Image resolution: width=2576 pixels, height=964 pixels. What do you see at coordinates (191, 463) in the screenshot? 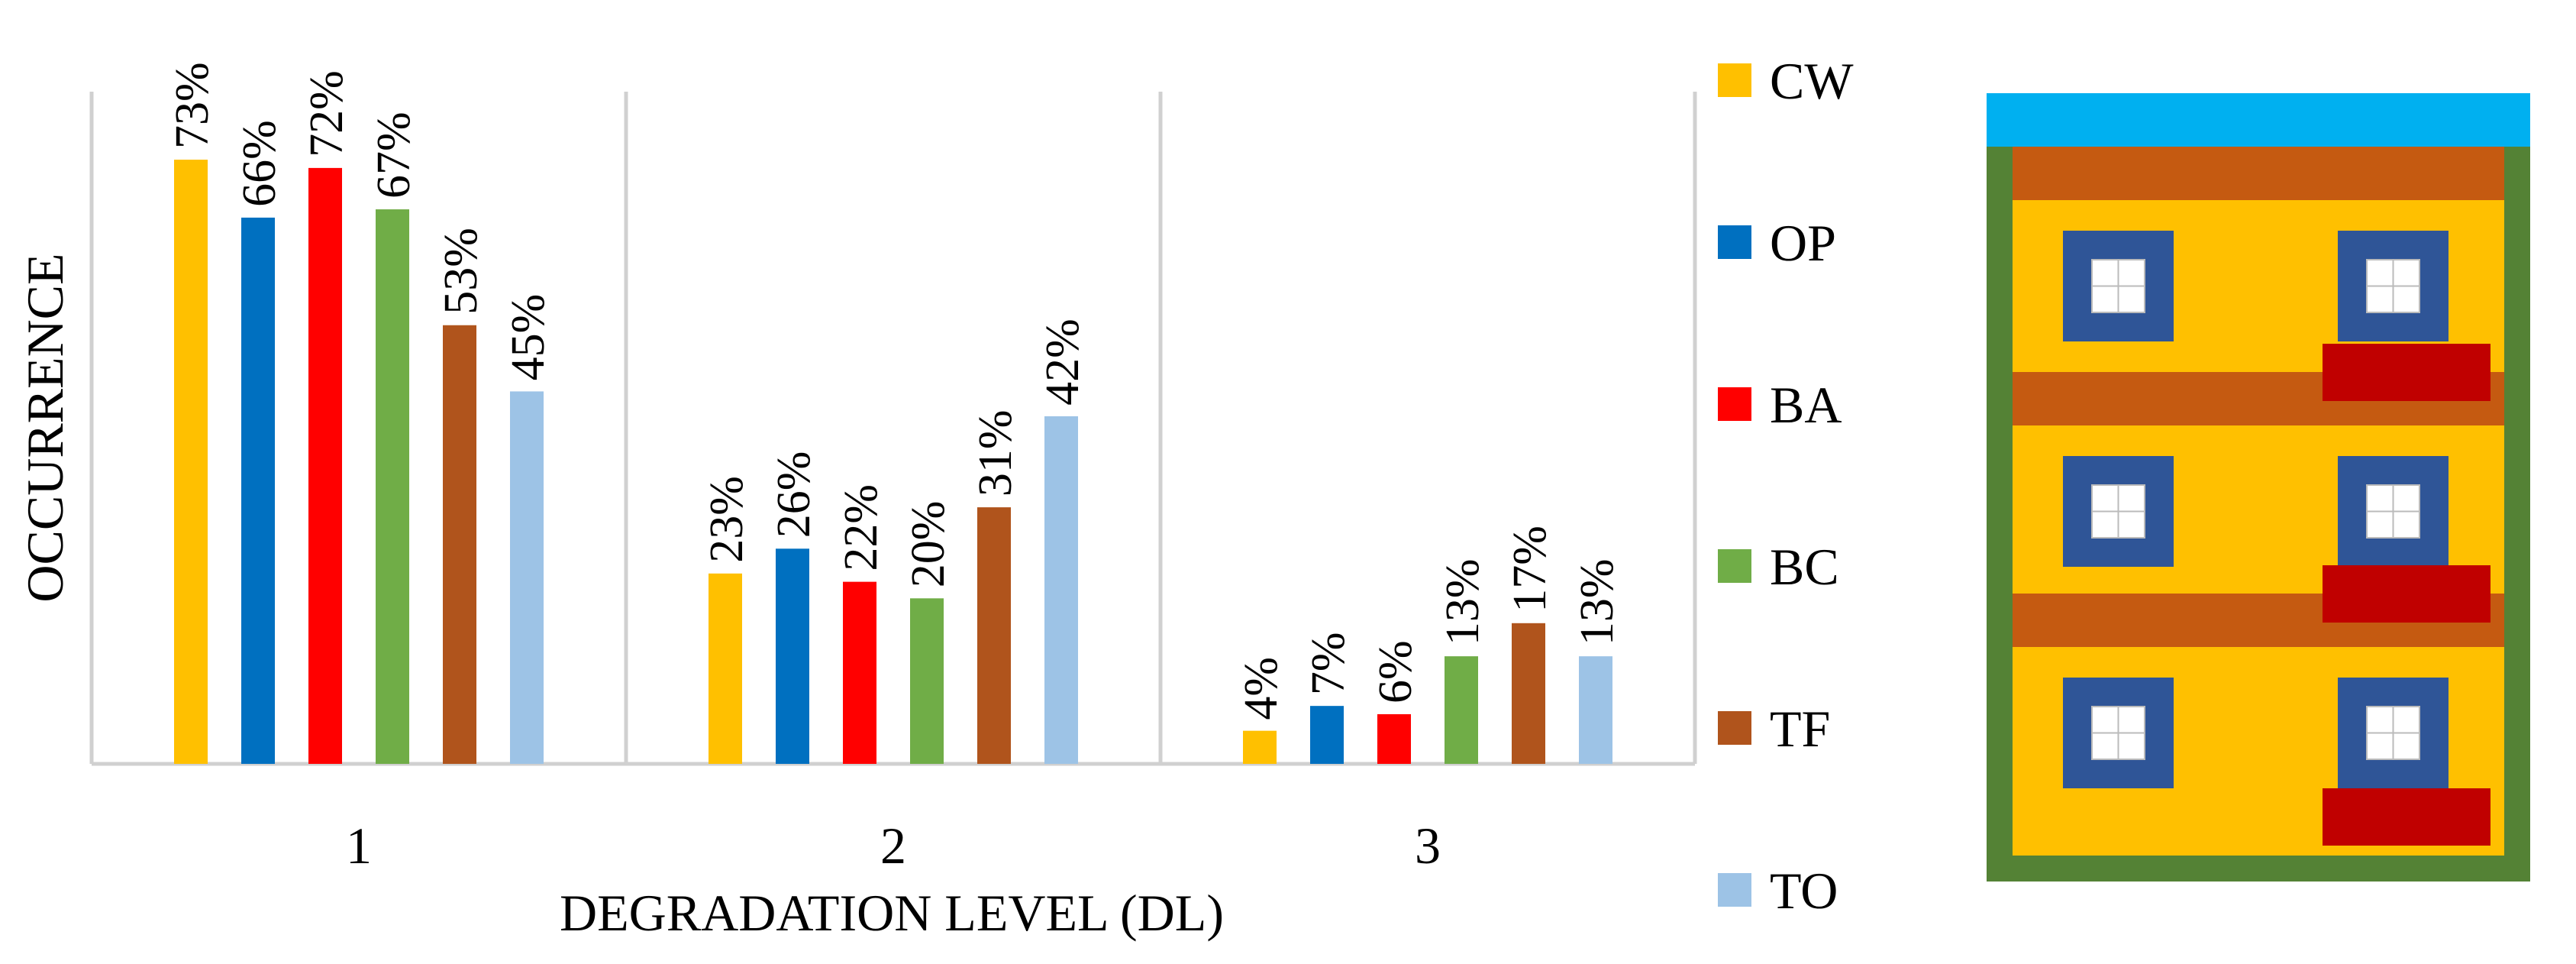
I see `bar-cw-dl1` at bounding box center [191, 463].